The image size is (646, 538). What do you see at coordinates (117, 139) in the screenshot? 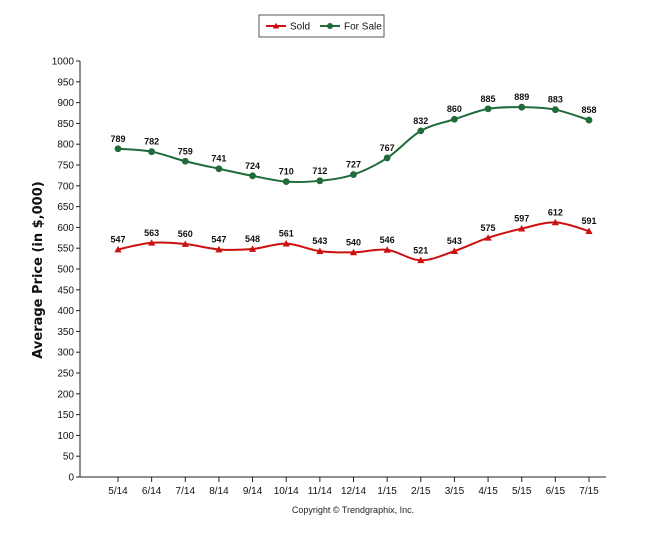
I see `data-label: 789` at bounding box center [117, 139].